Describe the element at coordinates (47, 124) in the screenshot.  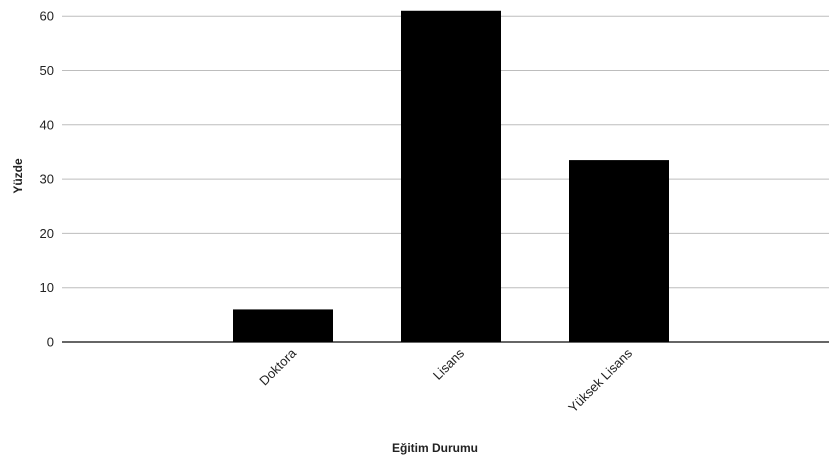
I see `y-tick-label: 40` at that location.